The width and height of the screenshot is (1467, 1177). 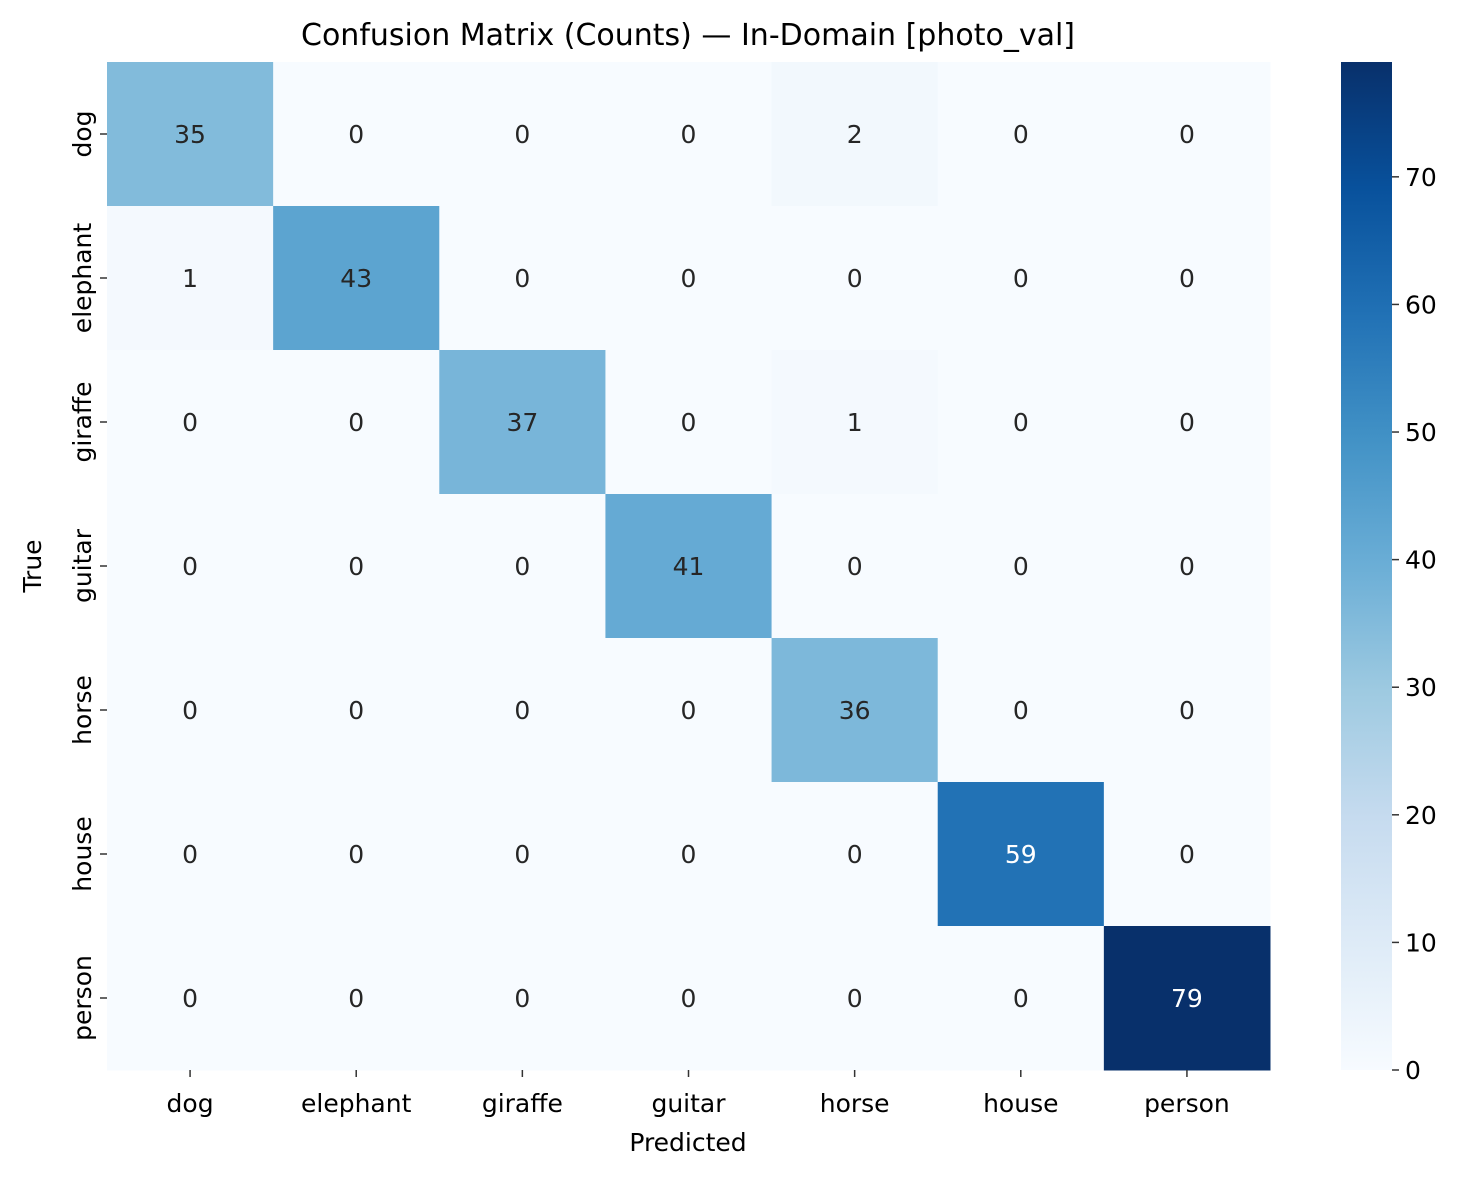 I want to click on cell-value-label: 43, so click(x=356, y=278).